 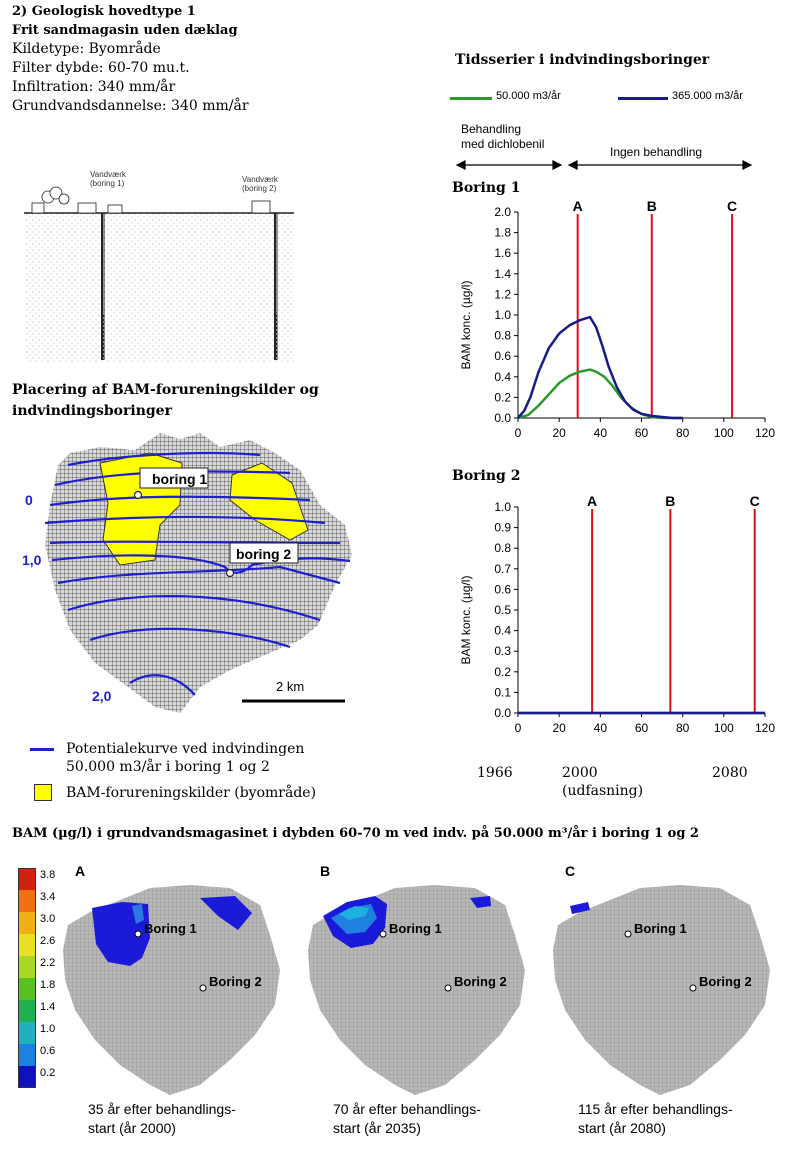 What do you see at coordinates (491, 129) in the screenshot?
I see `phase-left-label: Behandling` at bounding box center [491, 129].